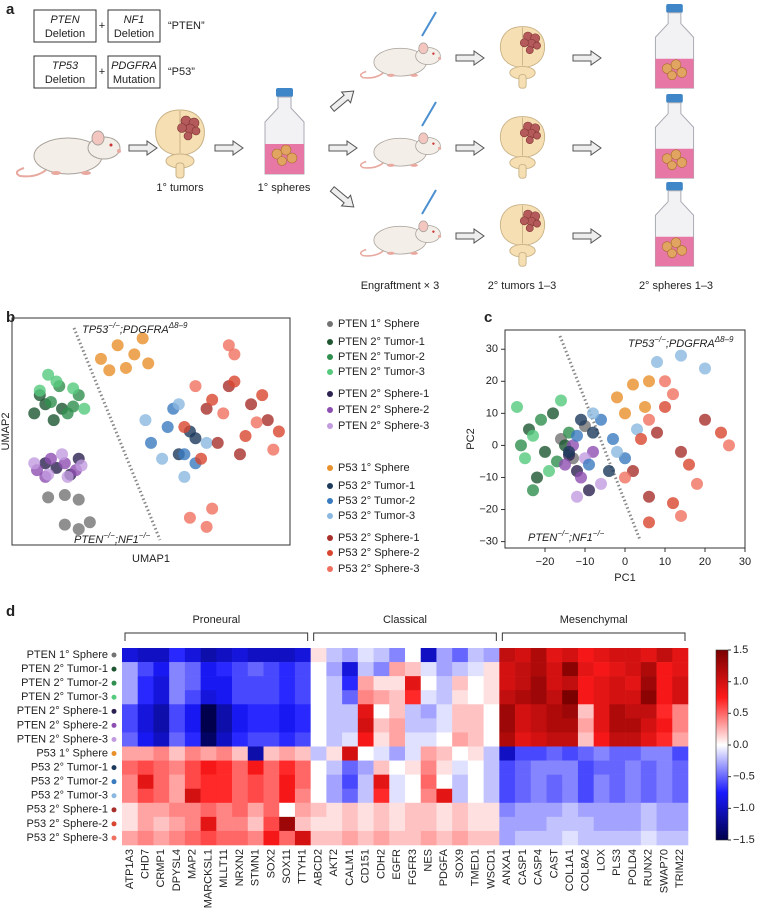 This screenshot has width=758, height=908. Describe the element at coordinates (161, 868) in the screenshot. I see `gene-label: CRMP1` at that location.